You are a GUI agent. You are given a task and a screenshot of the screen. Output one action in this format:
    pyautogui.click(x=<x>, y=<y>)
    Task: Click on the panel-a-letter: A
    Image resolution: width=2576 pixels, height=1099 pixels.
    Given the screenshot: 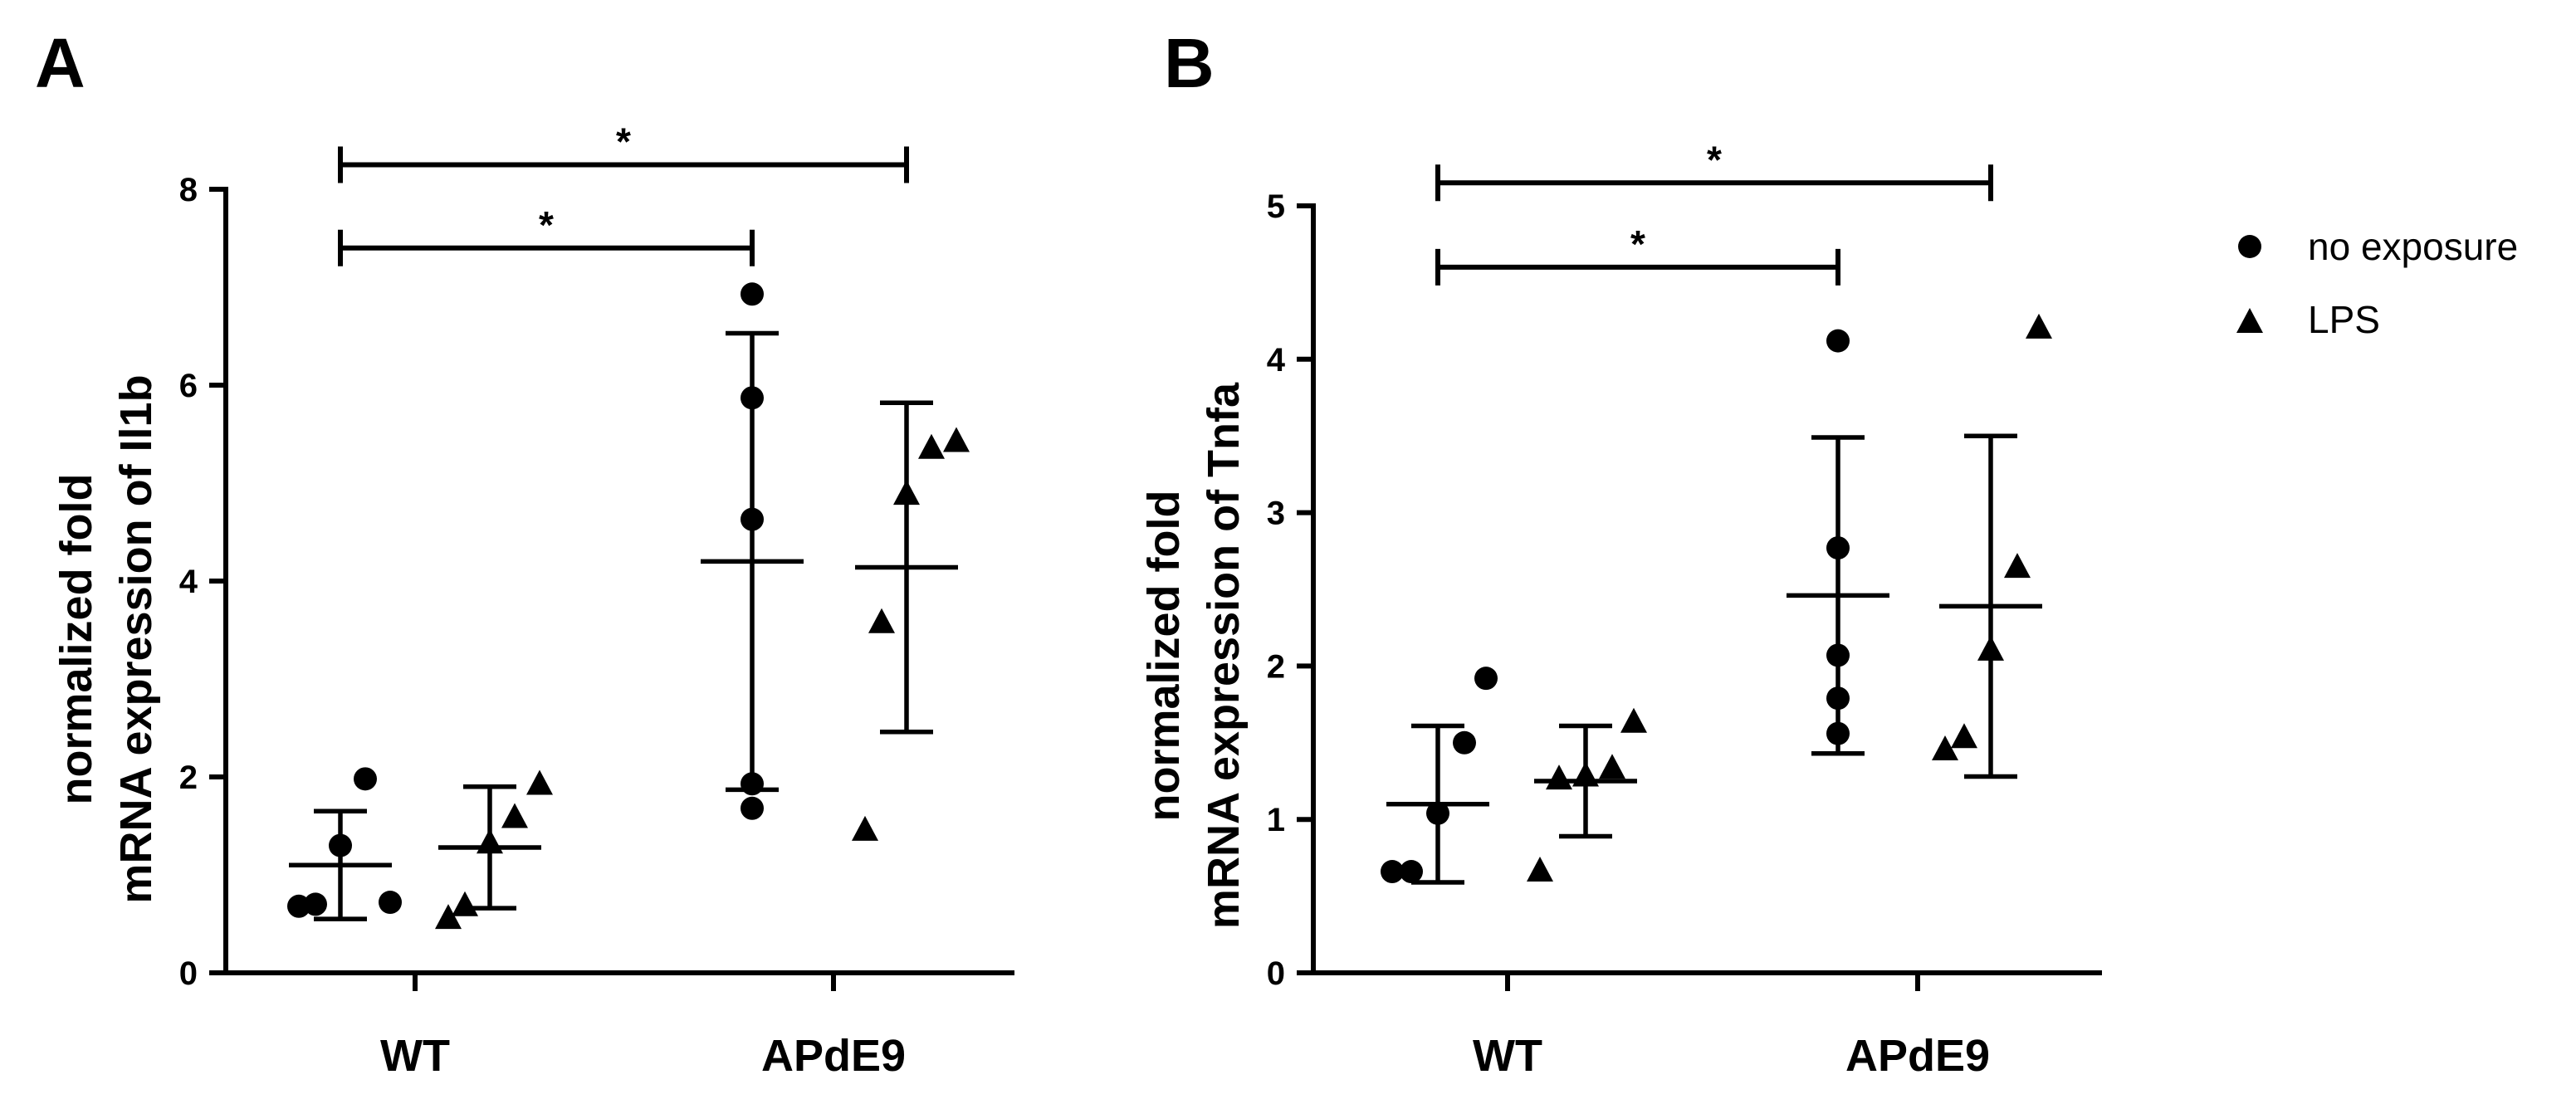 What is the action you would take?
    pyautogui.click(x=60, y=63)
    